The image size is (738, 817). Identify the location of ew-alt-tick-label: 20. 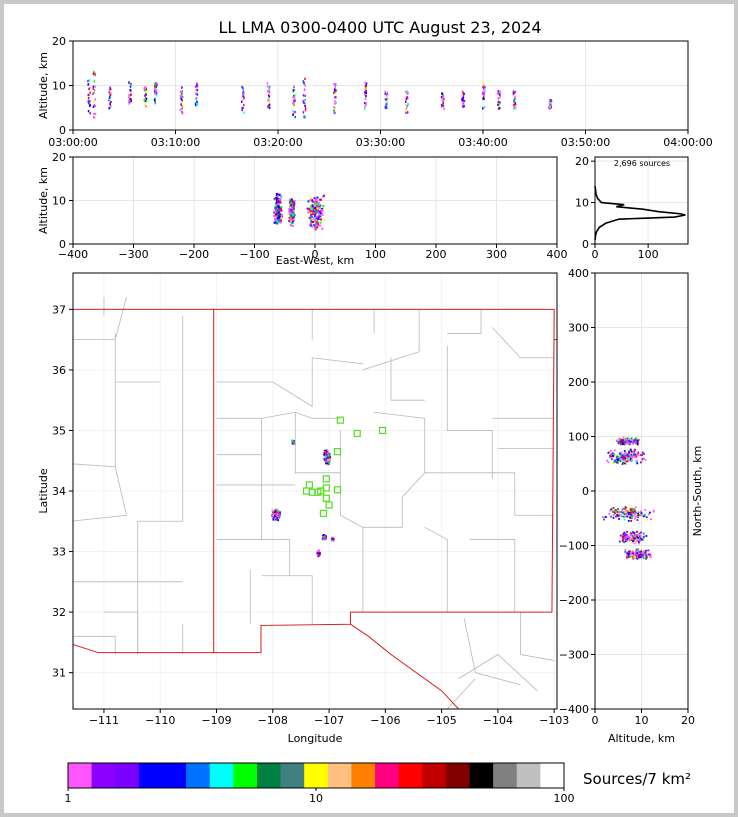
(59, 157).